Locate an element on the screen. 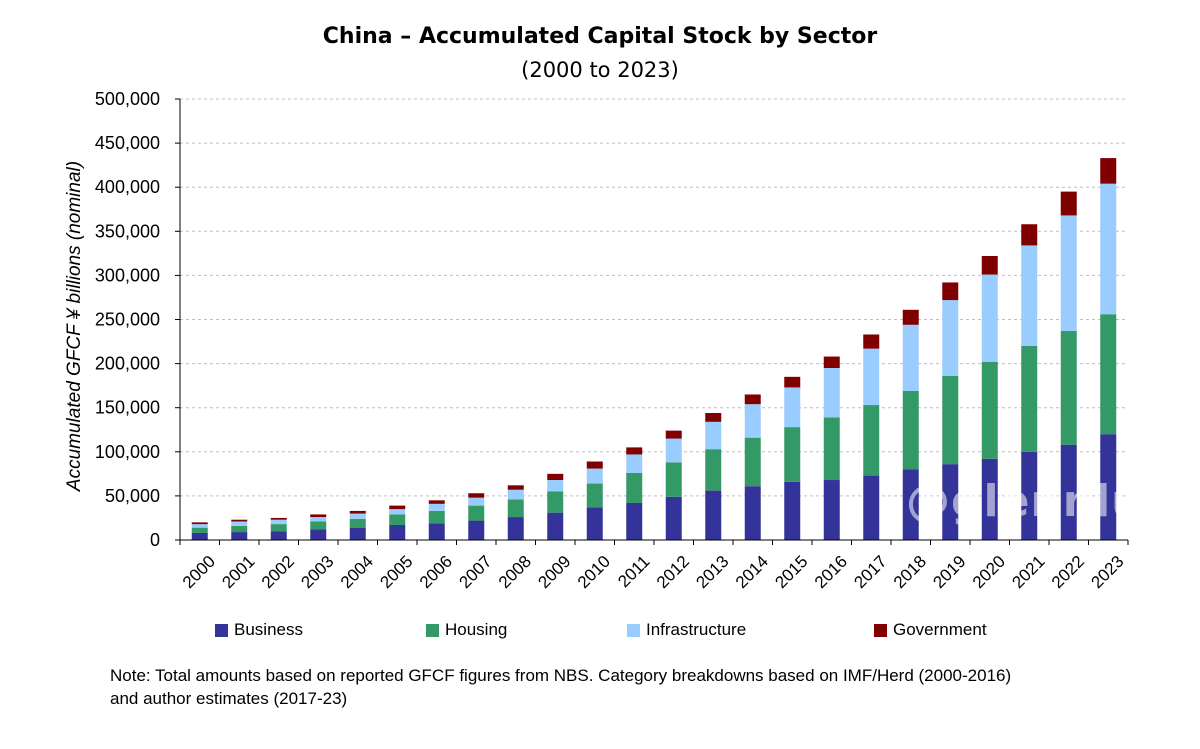  x-tick-label: 2009 is located at coordinates (554, 572).